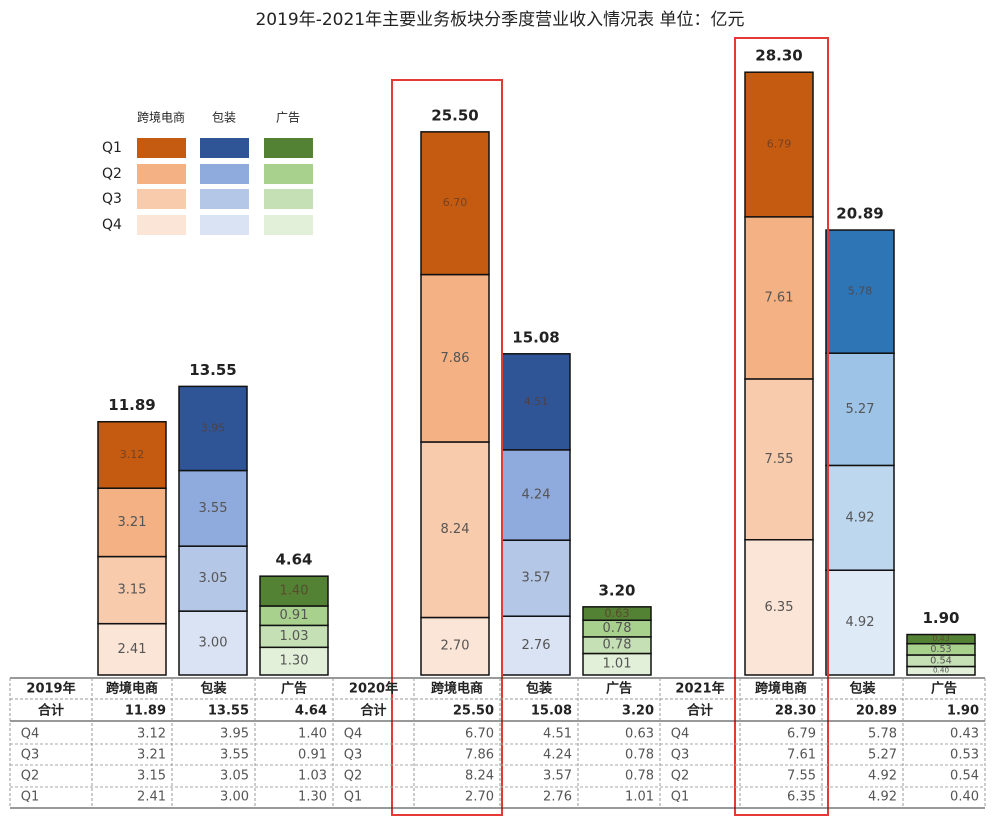 This screenshot has height=819, width=1001. I want to click on segment-label: 6.35, so click(779, 607).